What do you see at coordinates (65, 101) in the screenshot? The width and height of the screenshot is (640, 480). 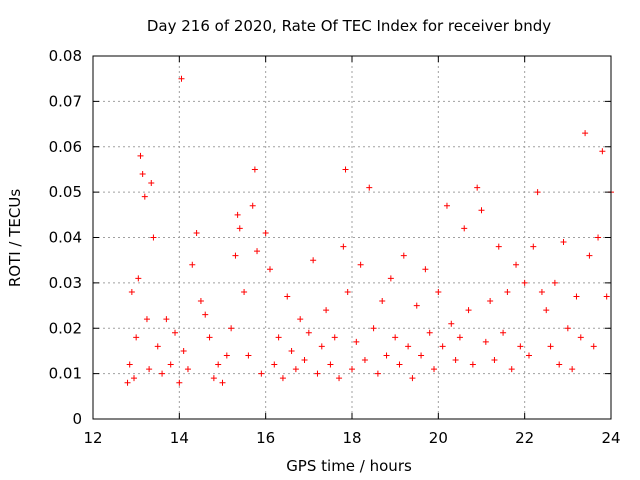 I see `y-tick-label: 0.07` at bounding box center [65, 101].